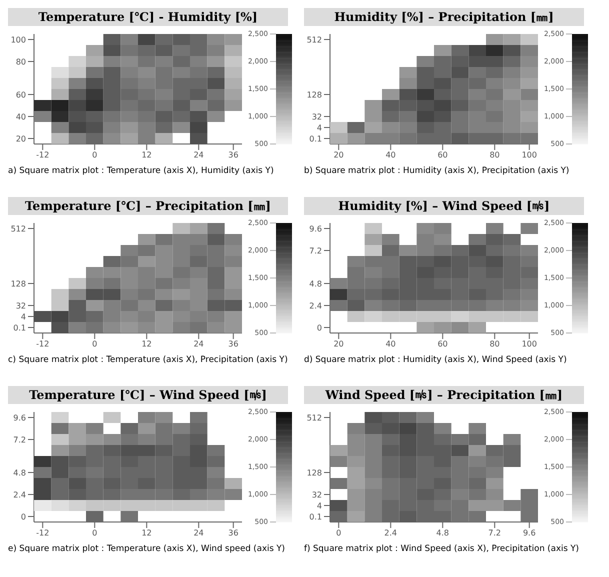  I want to click on y-tick-label: 40, so click(21, 117).